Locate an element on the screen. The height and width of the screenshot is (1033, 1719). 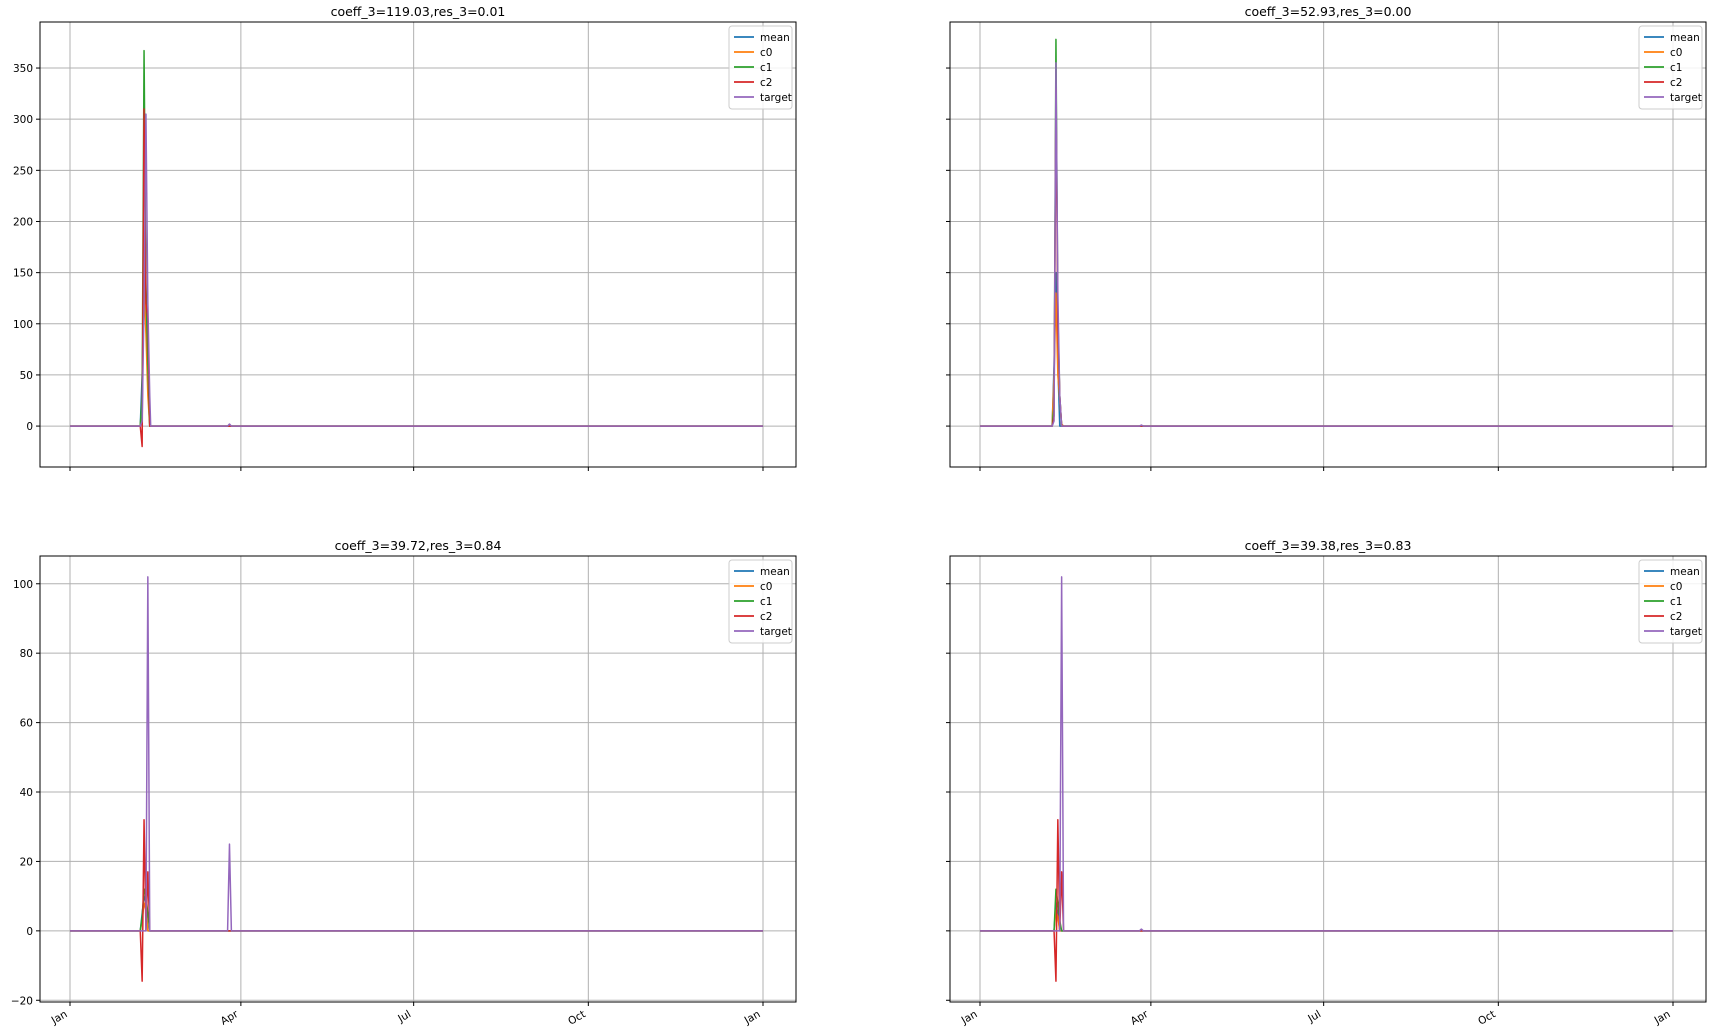
chart-title: coeff_3=39.38,res_3=0.83 is located at coordinates (1328, 545).